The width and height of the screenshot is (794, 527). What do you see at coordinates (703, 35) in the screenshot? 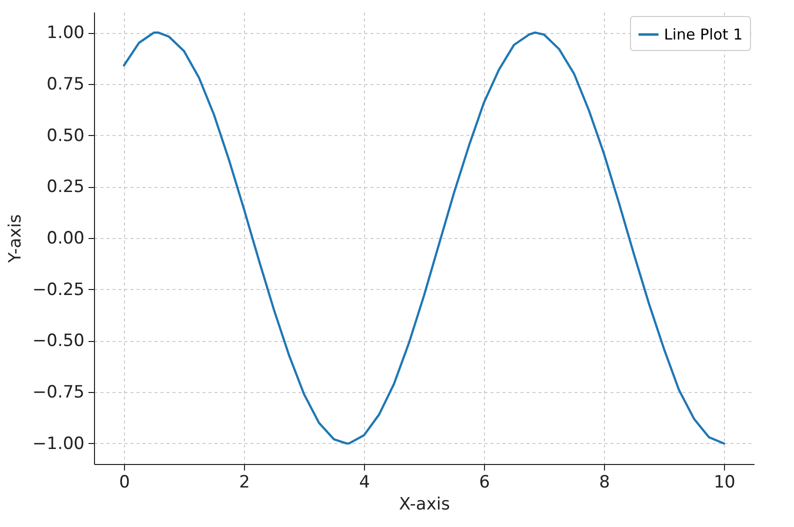
I see `legend-label: Line Plot 1` at bounding box center [703, 35].